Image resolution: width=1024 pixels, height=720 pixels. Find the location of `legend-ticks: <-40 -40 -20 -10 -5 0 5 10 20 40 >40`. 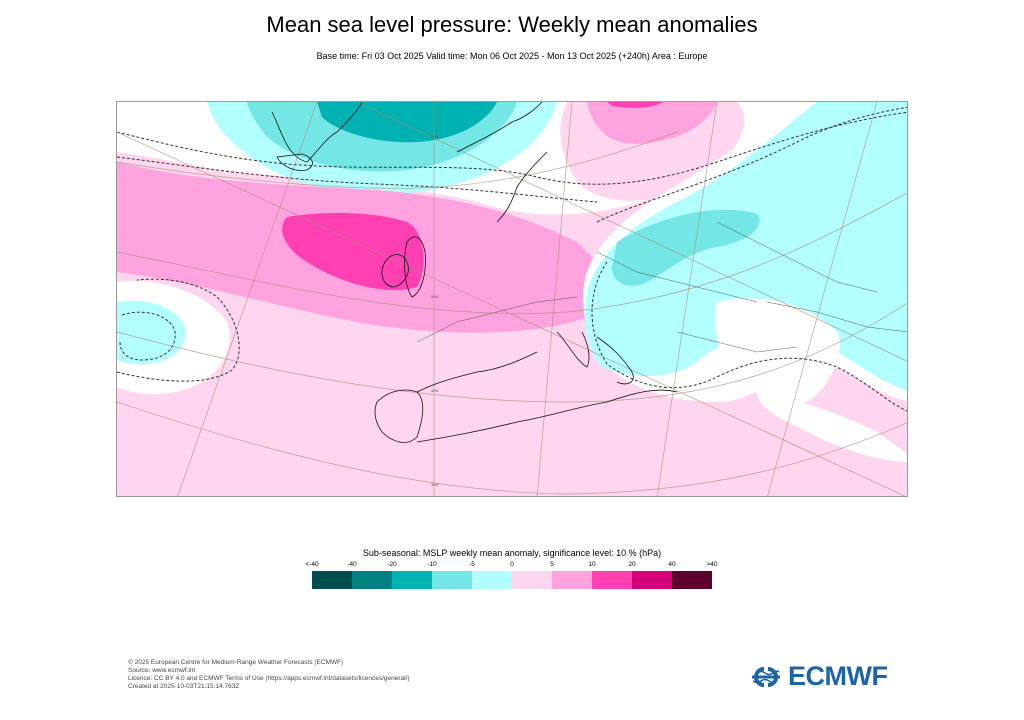

legend-ticks: <-40 -40 -20 -10 -5 0 5 10 20 40 >40 is located at coordinates (511, 566).